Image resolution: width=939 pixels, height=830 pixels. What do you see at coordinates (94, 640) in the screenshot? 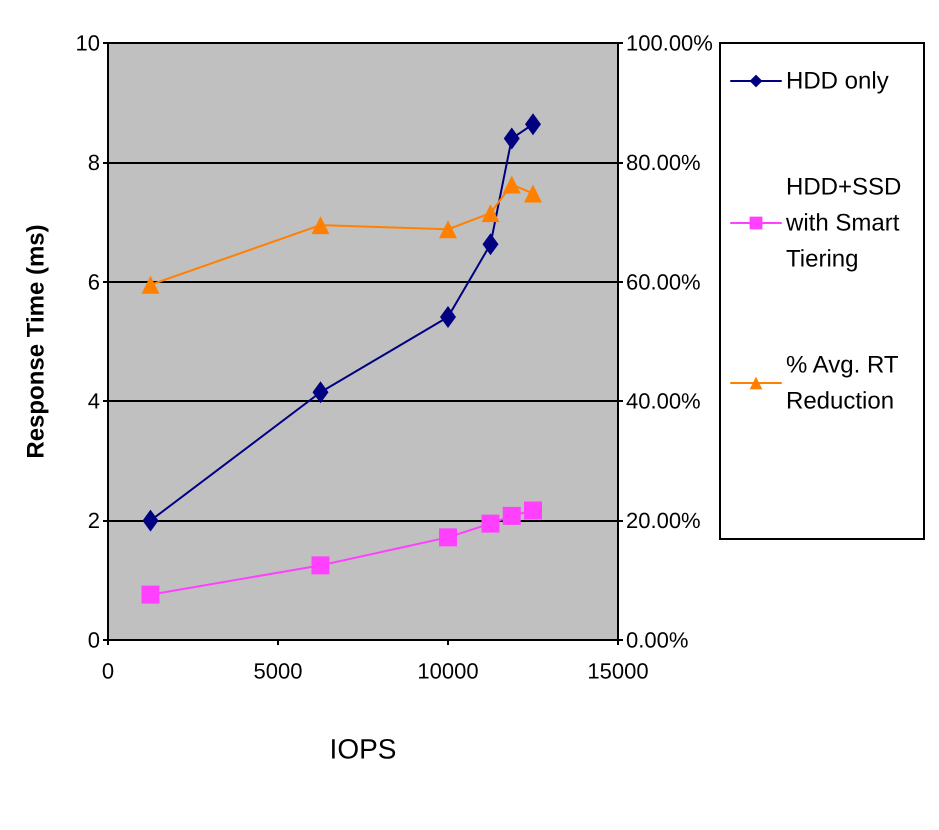
I see `y-tick-label: 0` at bounding box center [94, 640].